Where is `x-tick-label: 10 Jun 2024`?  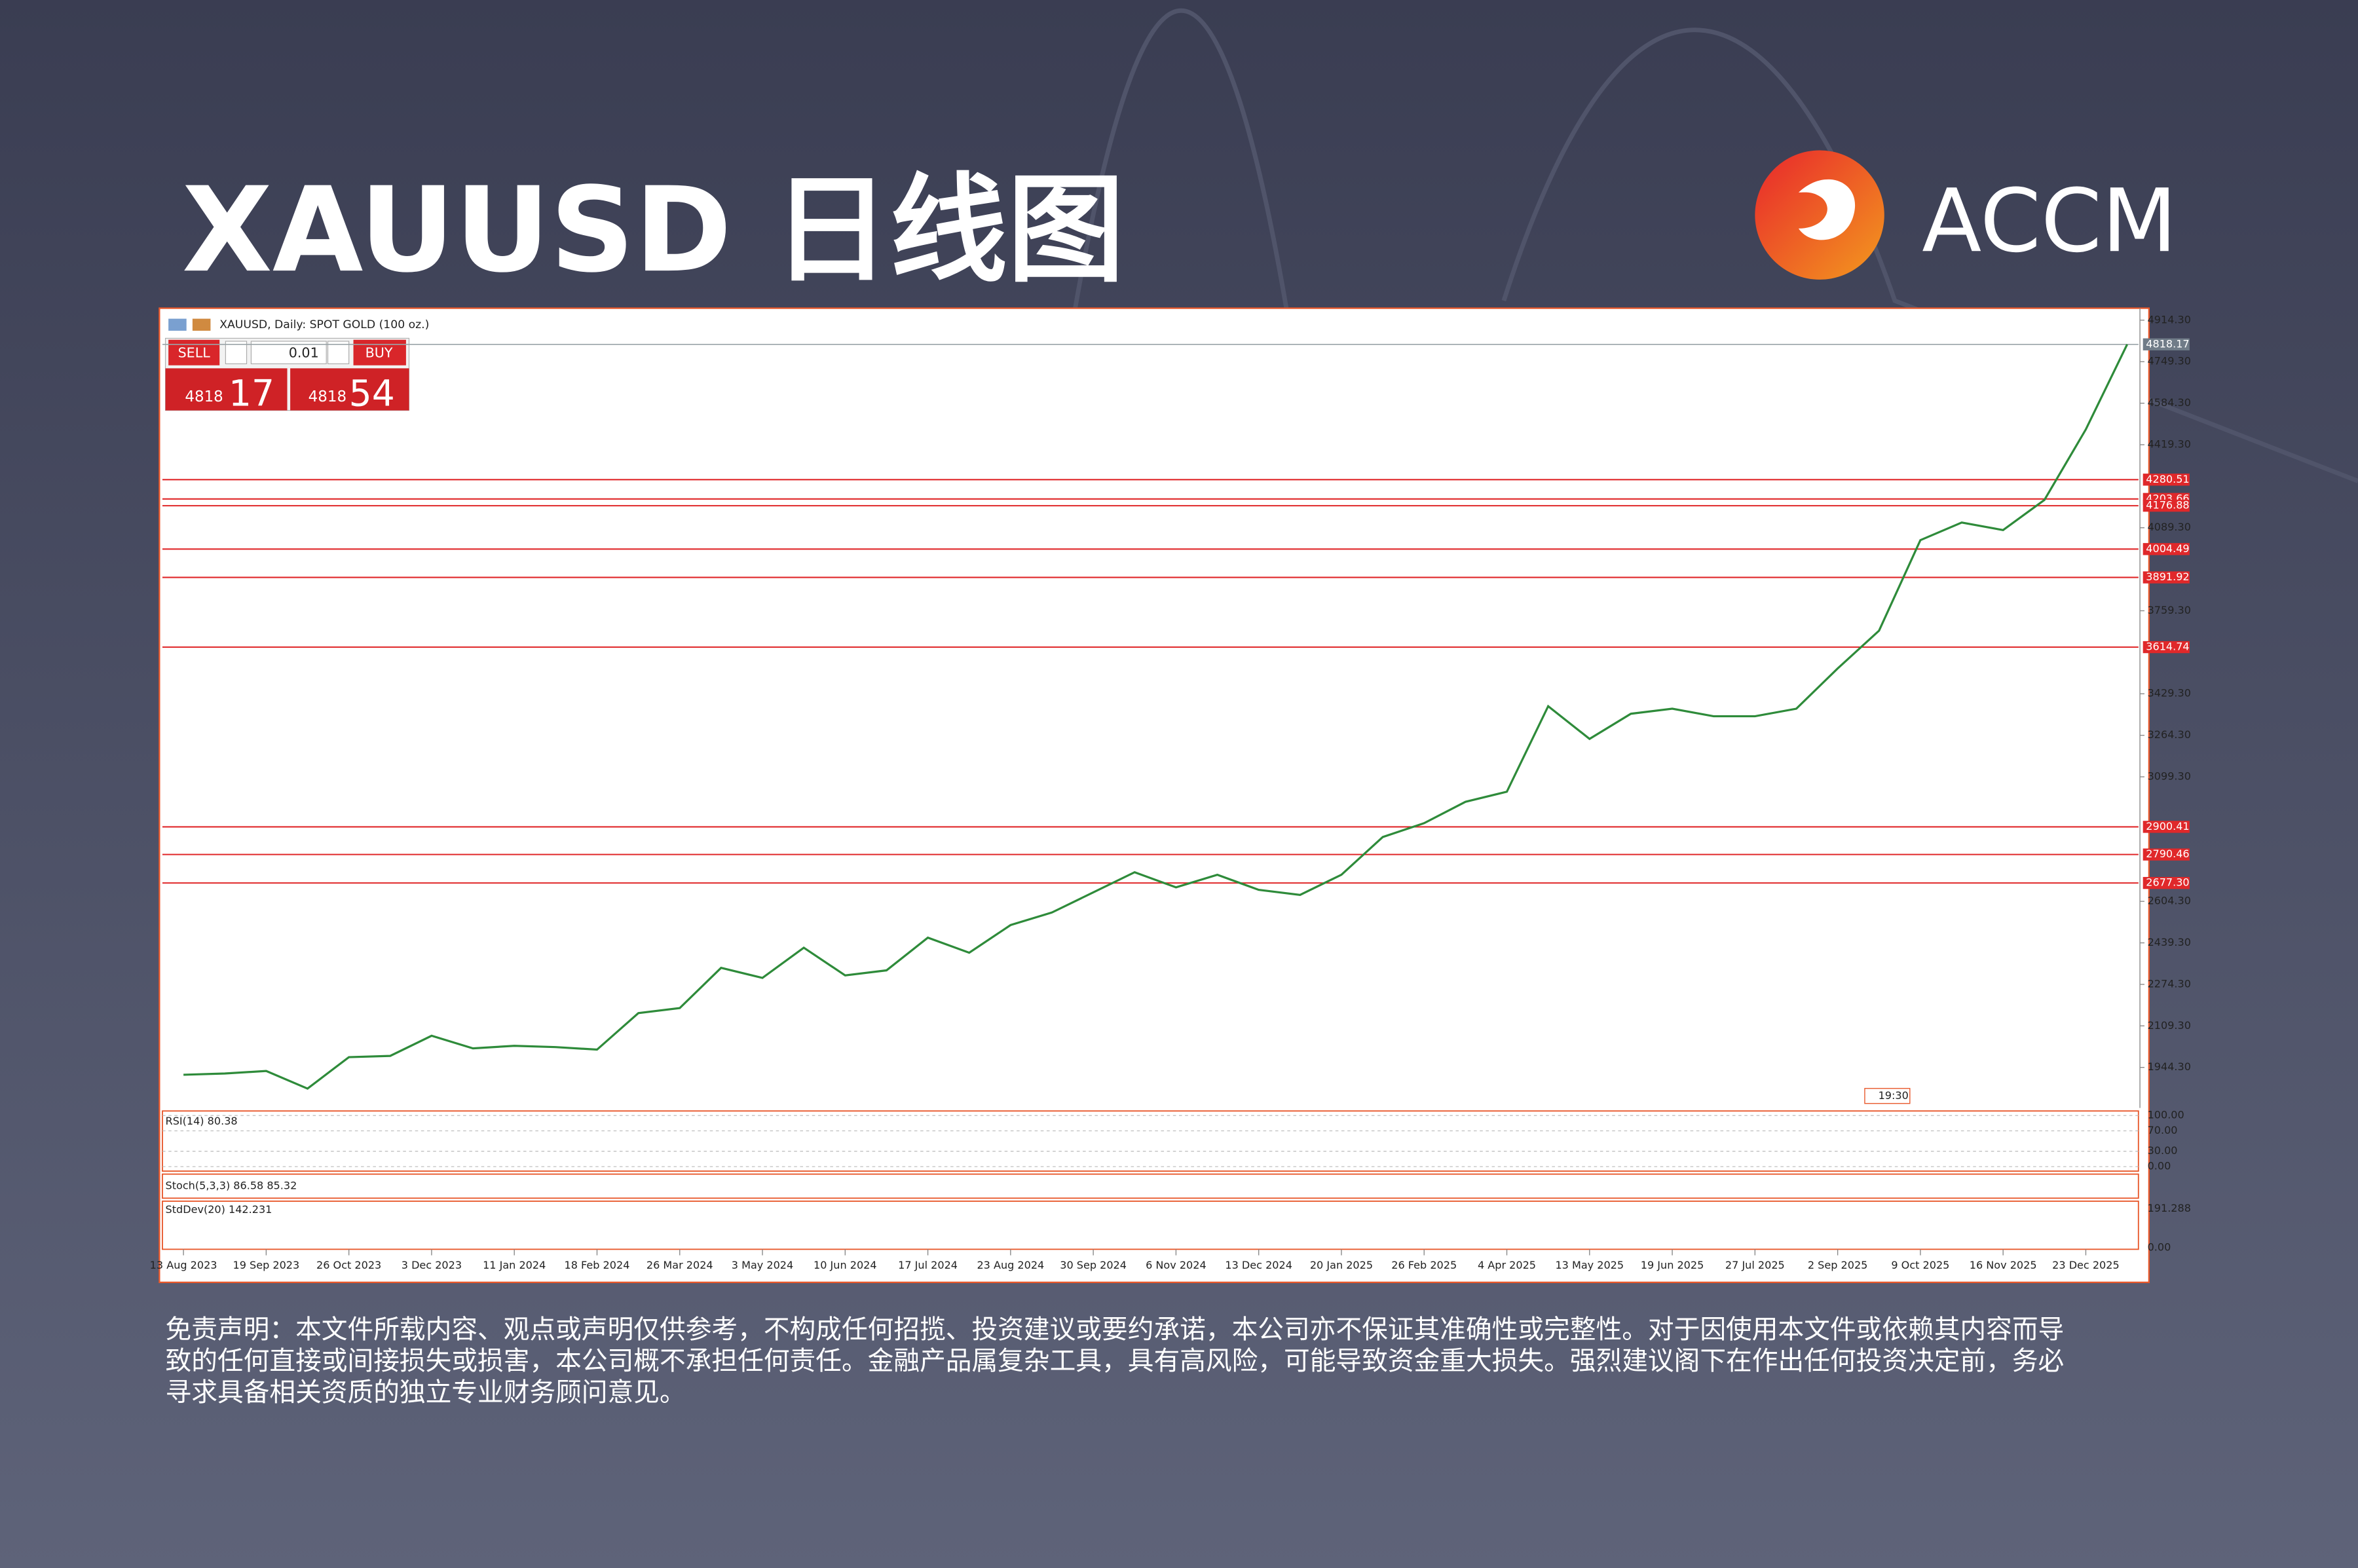
x-tick-label: 10 Jun 2024 is located at coordinates (846, 1265).